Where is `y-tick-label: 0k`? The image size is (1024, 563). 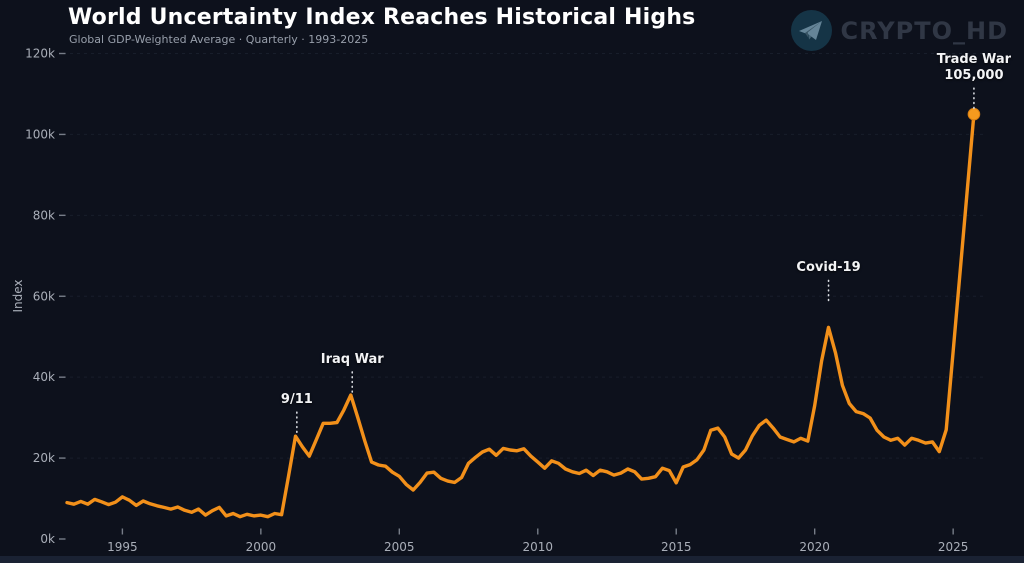 y-tick-label: 0k is located at coordinates (47, 539).